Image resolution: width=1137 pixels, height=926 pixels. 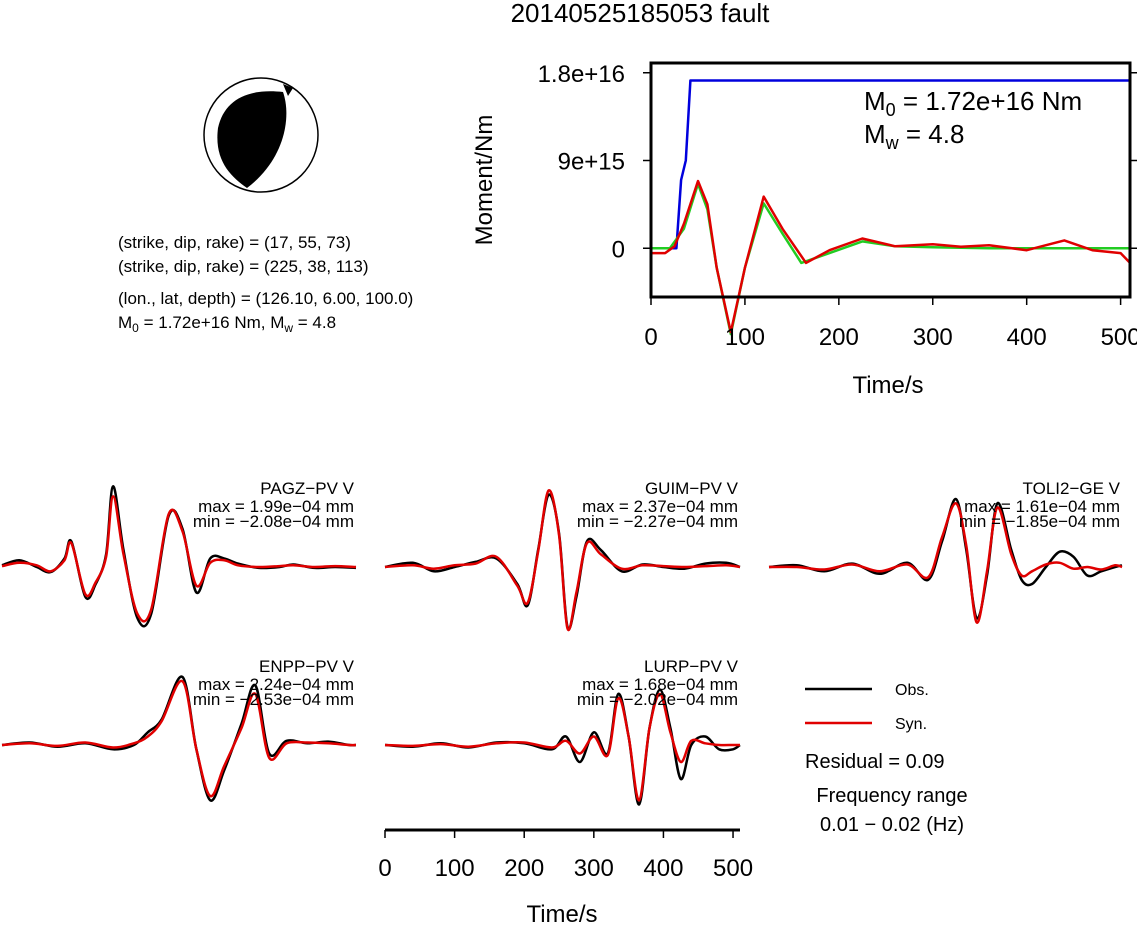 What do you see at coordinates (307, 488) in the screenshot?
I see `station-name: PAGZ−PV V` at bounding box center [307, 488].